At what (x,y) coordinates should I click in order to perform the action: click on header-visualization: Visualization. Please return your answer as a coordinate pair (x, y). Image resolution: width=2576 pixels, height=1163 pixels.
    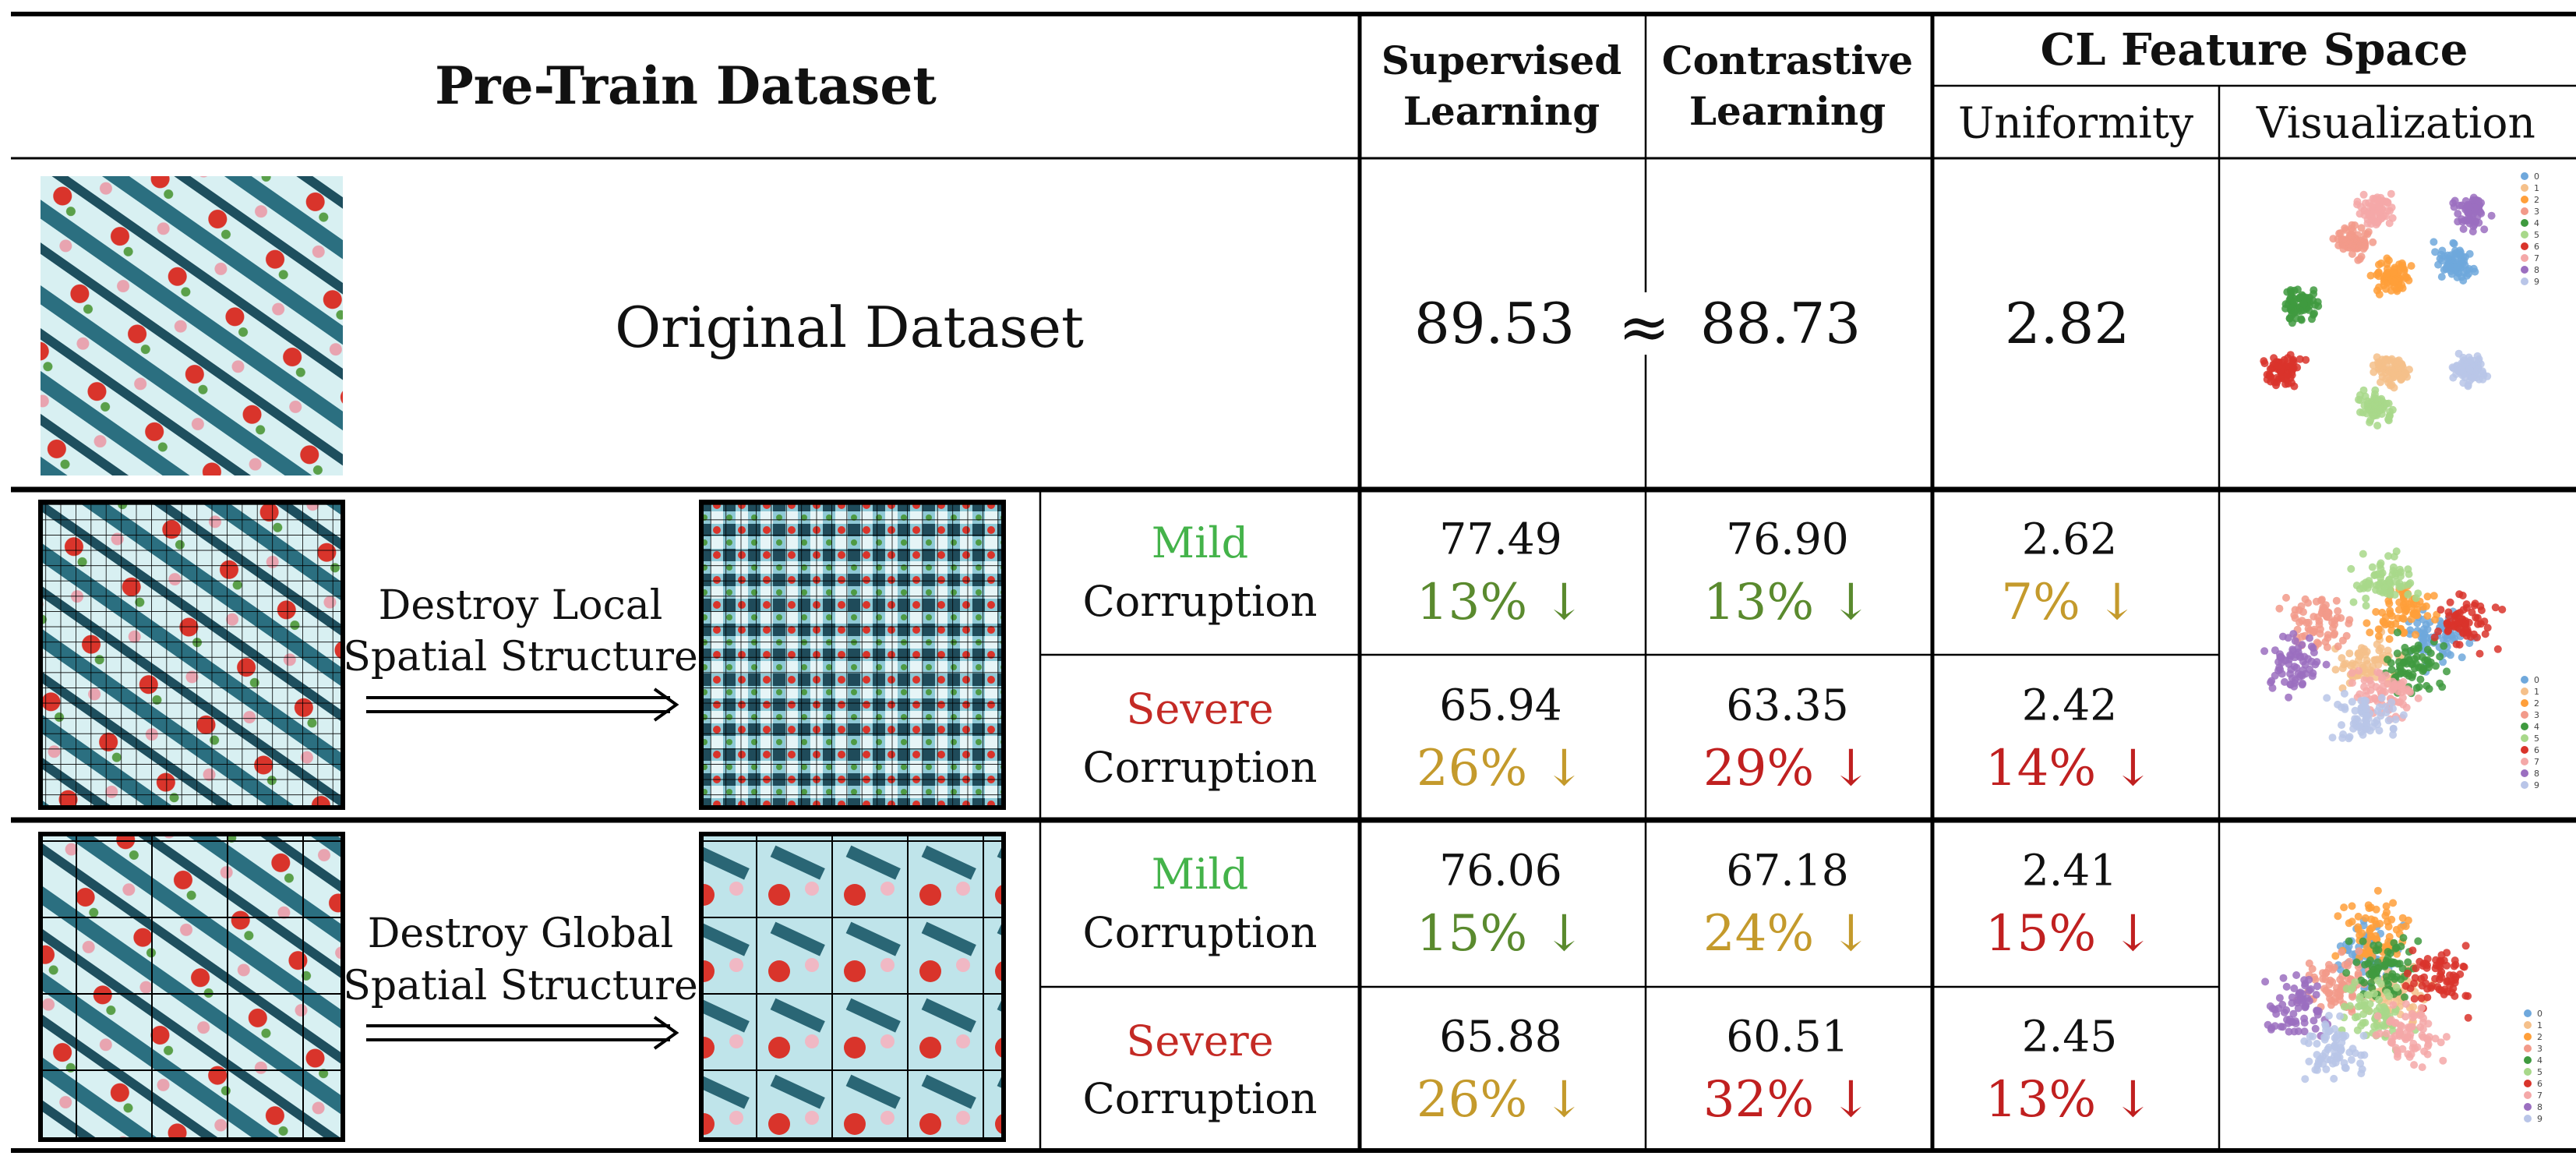
    Looking at the image, I should click on (2396, 122).